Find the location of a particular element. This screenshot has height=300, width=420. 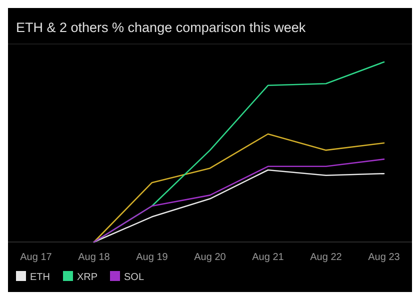

chart-title: ETH & 2 others % change comparison this week is located at coordinates (161, 27).